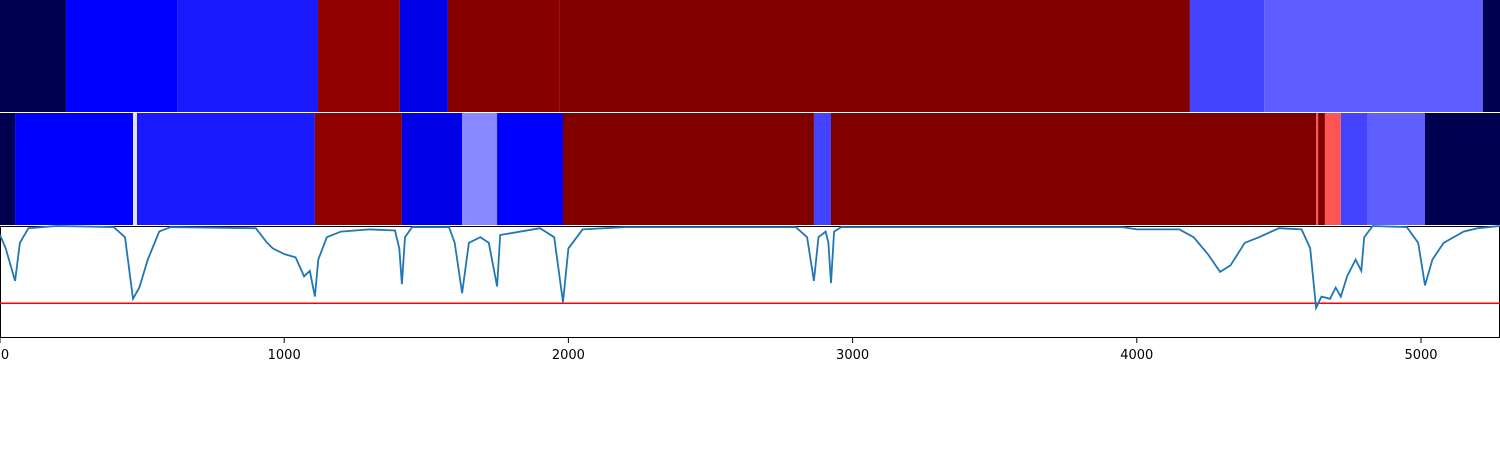 The image size is (1500, 450). I want to click on x-tick-label: 2000, so click(568, 355).